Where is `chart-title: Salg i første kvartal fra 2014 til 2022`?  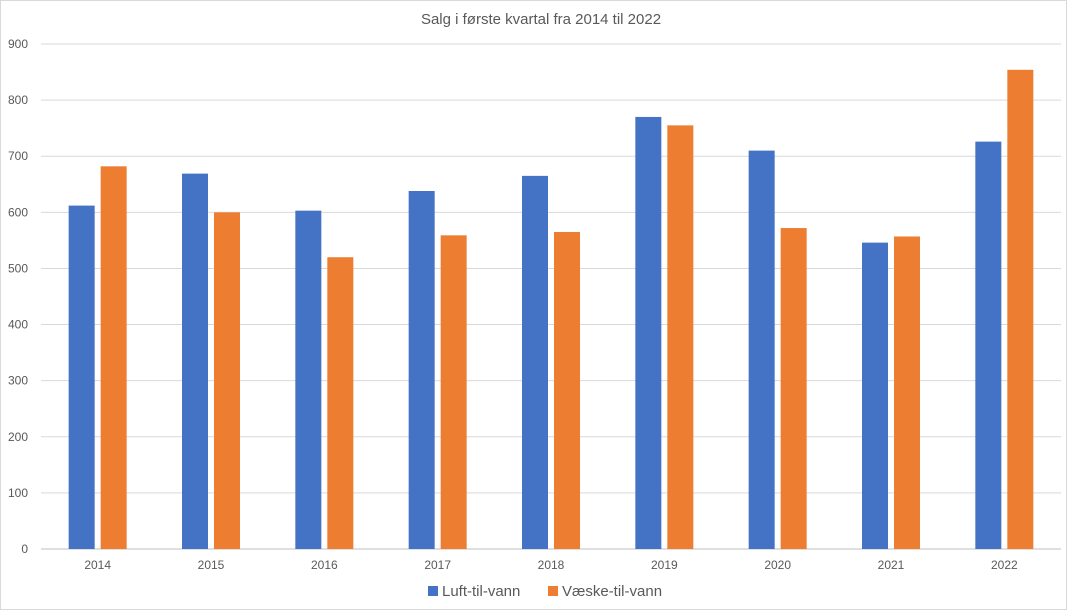
chart-title: Salg i første kvartal fra 2014 til 2022 is located at coordinates (541, 19).